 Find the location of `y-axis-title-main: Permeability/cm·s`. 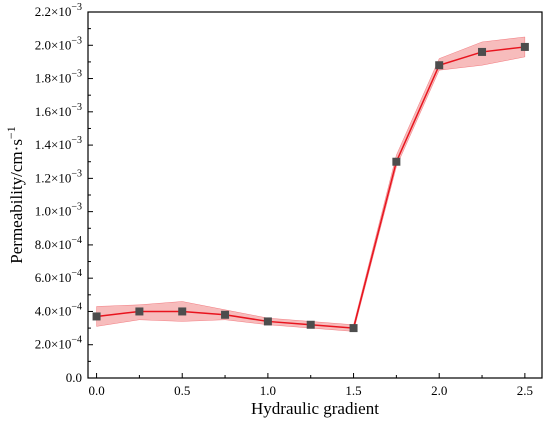

y-axis-title-main: Permeability/cm·s is located at coordinates (16, 201).